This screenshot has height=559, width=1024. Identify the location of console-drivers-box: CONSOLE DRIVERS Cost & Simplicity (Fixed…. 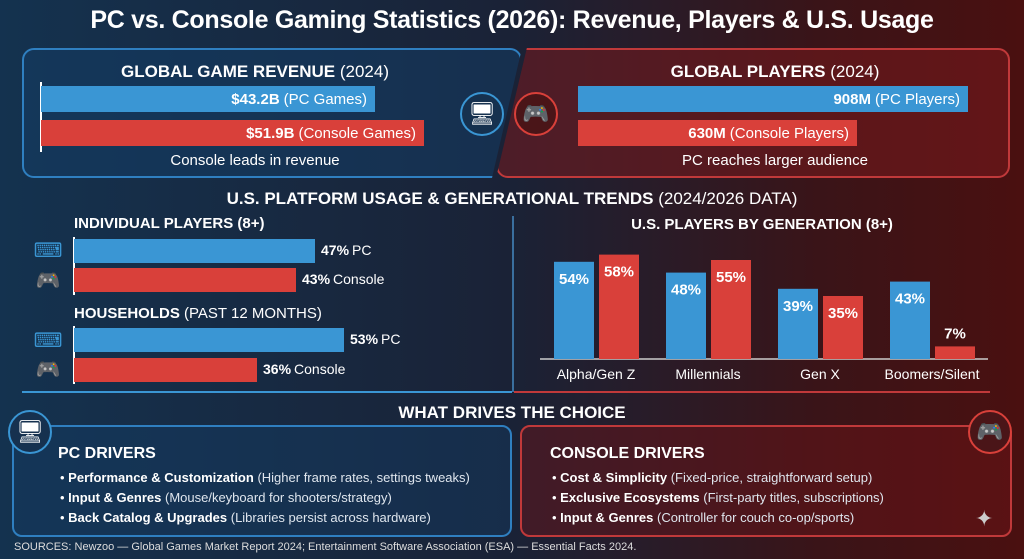
(766, 481).